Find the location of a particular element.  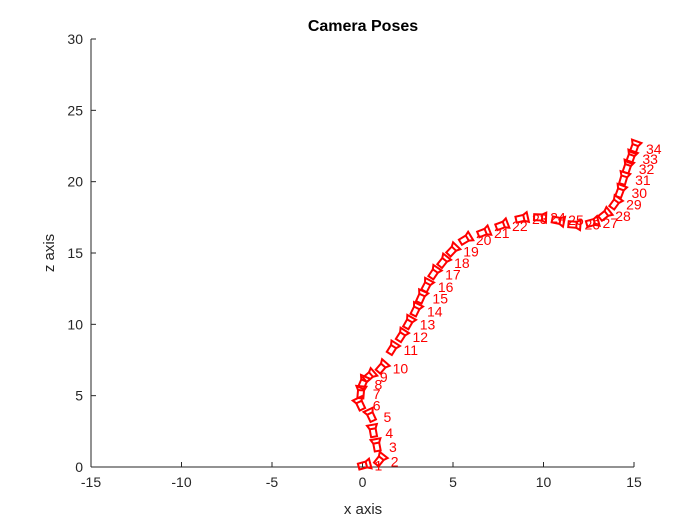

y-tick-label: 0 is located at coordinates (79, 467).